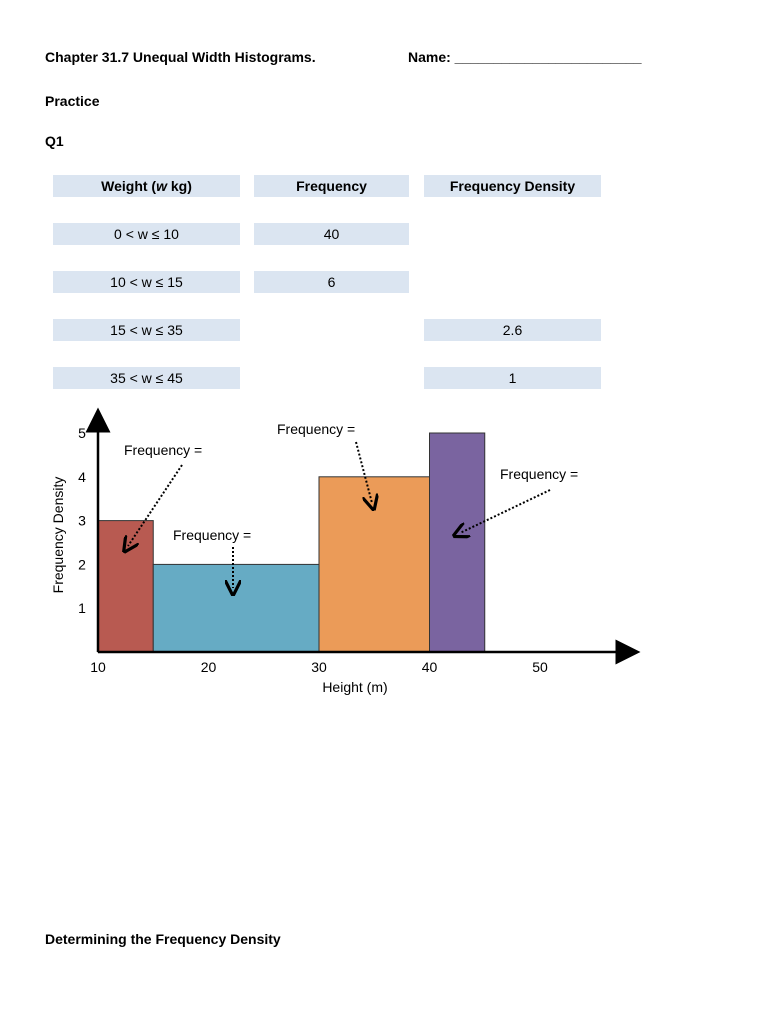 The height and width of the screenshot is (1024, 768). Describe the element at coordinates (98, 667) in the screenshot. I see `x-tick-label: 10` at that location.